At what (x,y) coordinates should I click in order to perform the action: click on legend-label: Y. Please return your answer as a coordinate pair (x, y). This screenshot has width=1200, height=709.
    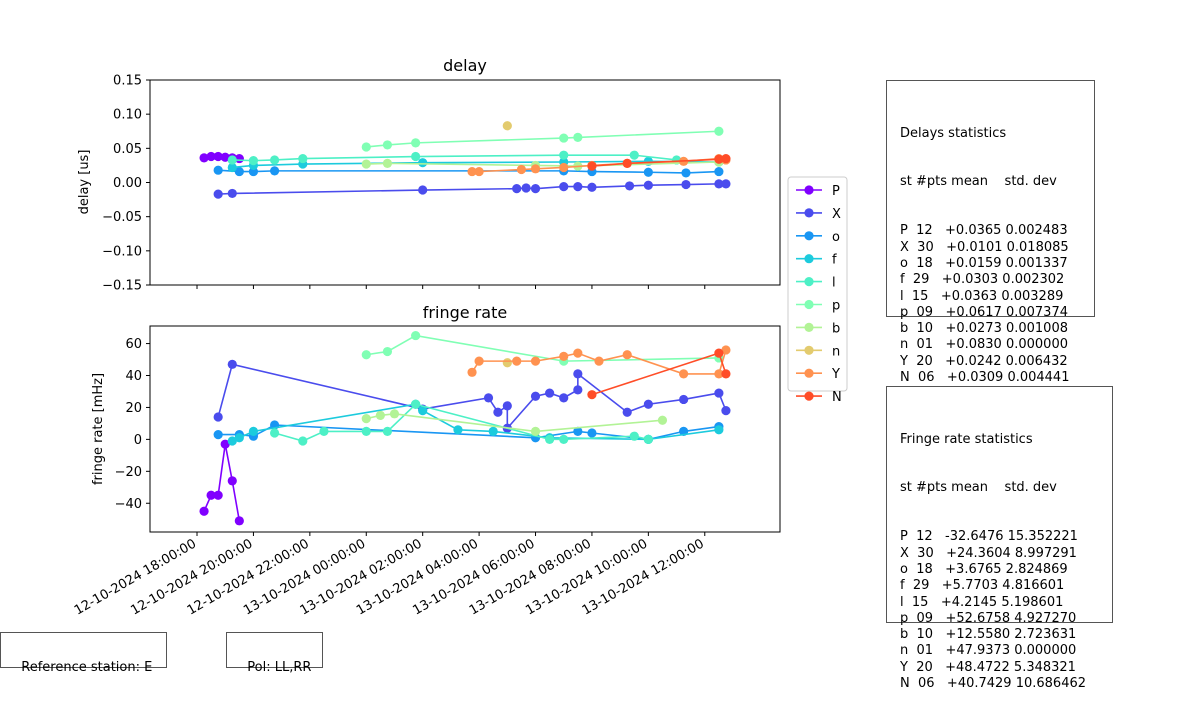
    Looking at the image, I should click on (835, 374).